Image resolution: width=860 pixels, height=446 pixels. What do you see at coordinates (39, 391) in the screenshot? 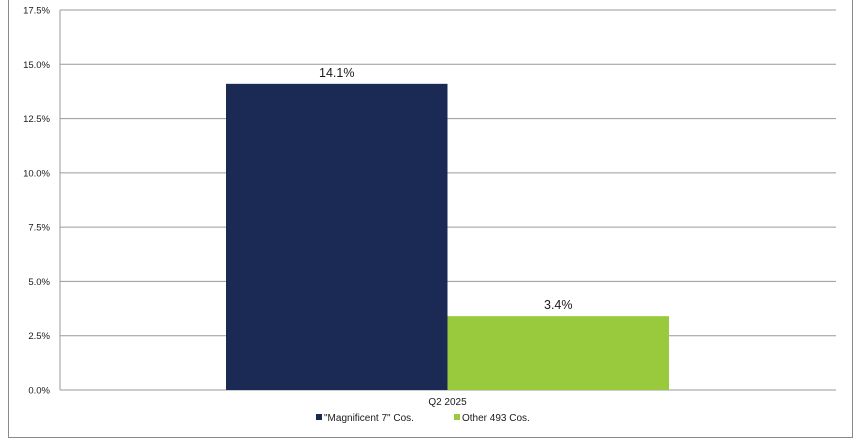
I see `y-tick-label: 0.0%` at bounding box center [39, 391].